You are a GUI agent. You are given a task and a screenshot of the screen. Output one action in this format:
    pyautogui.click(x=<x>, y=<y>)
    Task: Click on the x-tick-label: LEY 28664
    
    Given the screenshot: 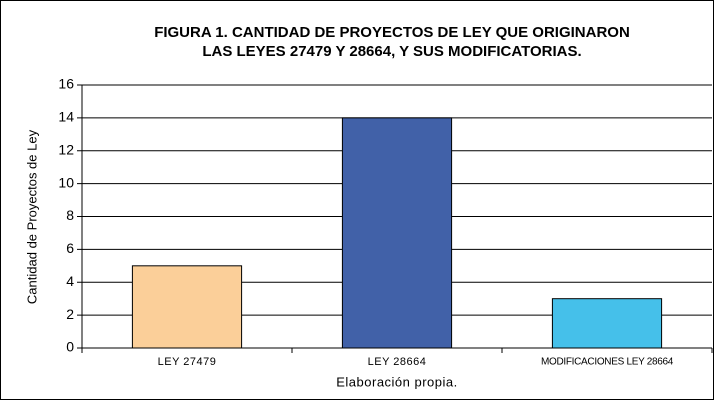 What is the action you would take?
    pyautogui.click(x=397, y=362)
    